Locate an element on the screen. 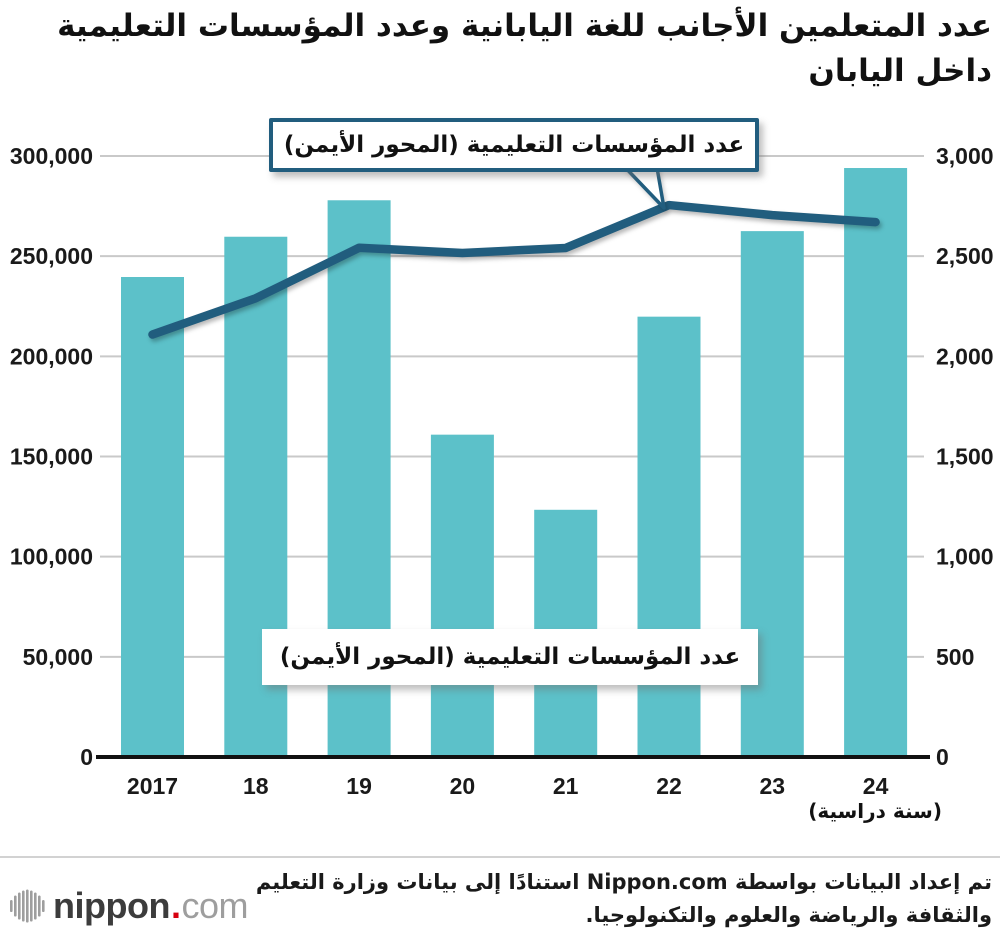 The image size is (1000, 948). left-axis-tick-label: 100,000 is located at coordinates (51, 557).